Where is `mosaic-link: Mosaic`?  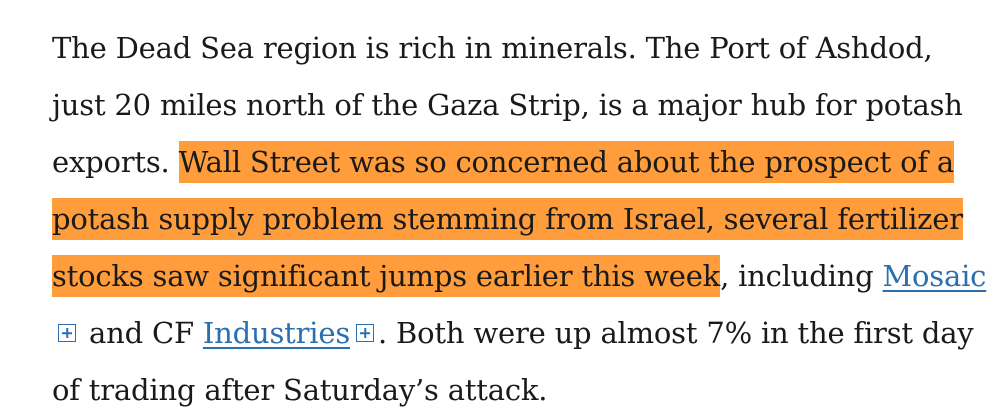
mosaic-link: Mosaic is located at coordinates (934, 276).